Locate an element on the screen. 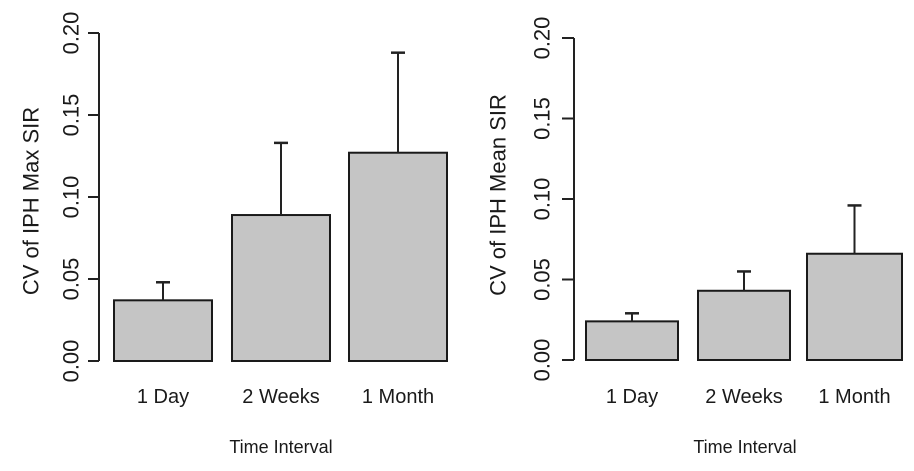  y-axis-title: CV of IPH Max SIR is located at coordinates (31, 201).